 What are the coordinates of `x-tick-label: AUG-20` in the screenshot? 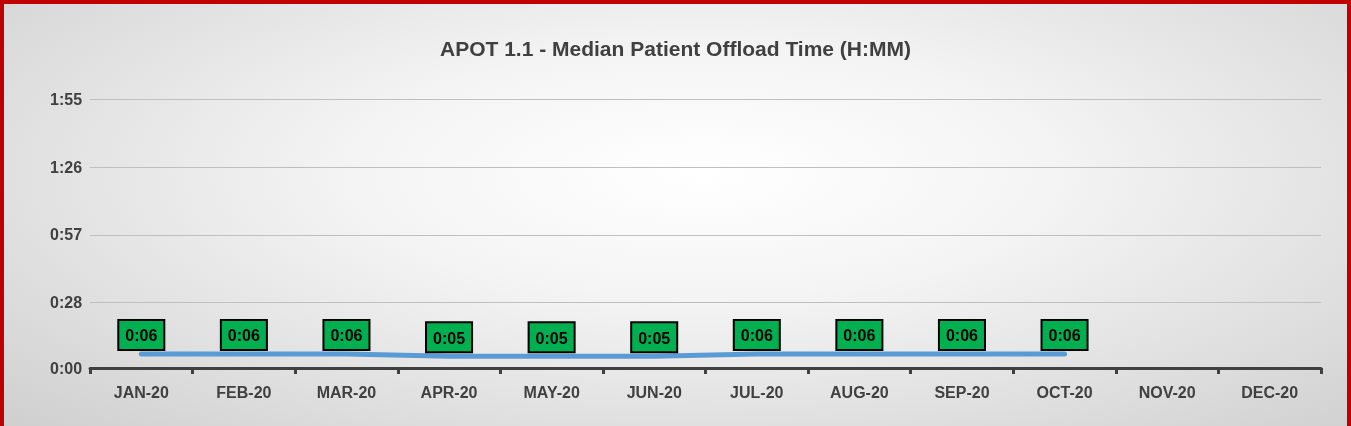 It's located at (859, 392).